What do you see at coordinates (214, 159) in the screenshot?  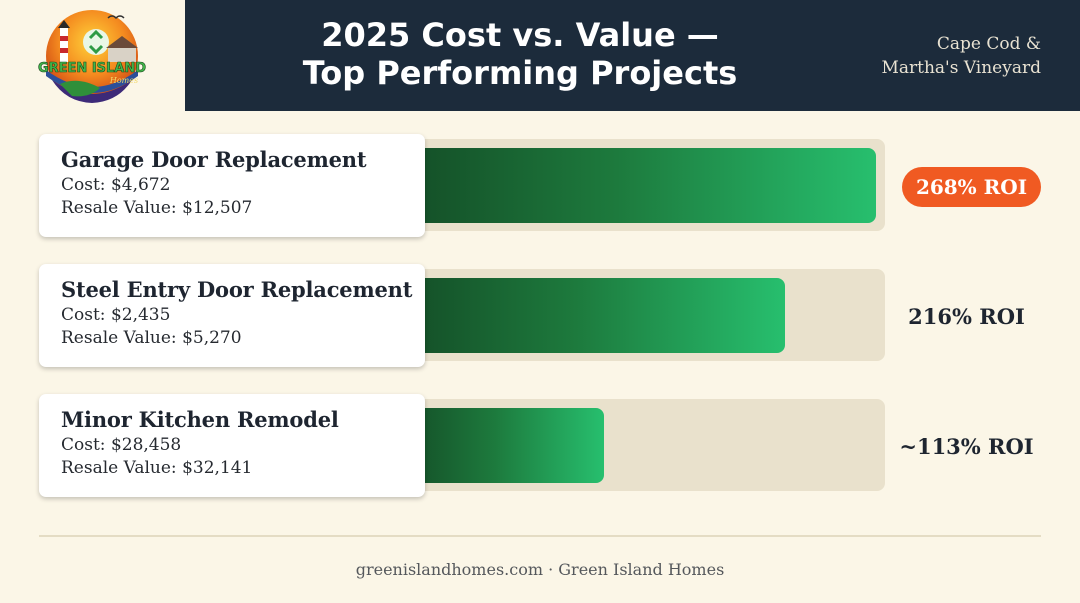 I see `project-name: Garage Door Replacement` at bounding box center [214, 159].